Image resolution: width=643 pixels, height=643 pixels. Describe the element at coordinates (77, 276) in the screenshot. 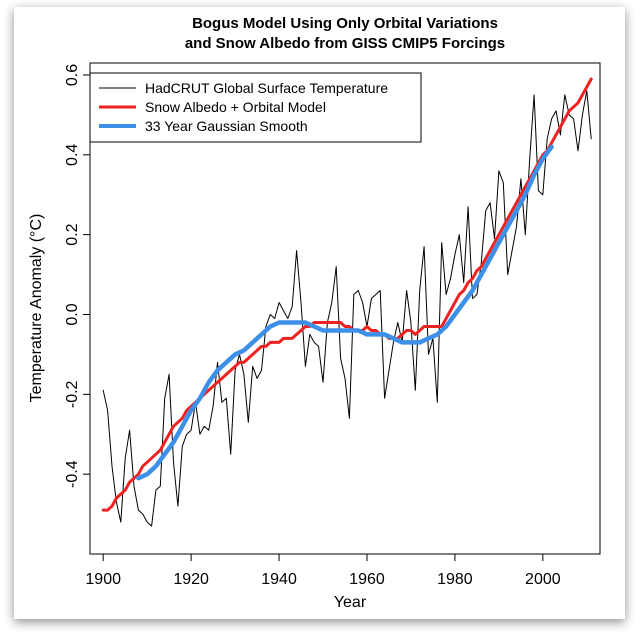

I see `y-axis: -0.4 -0.2 0.0 0.2 0.4 0.6` at that location.